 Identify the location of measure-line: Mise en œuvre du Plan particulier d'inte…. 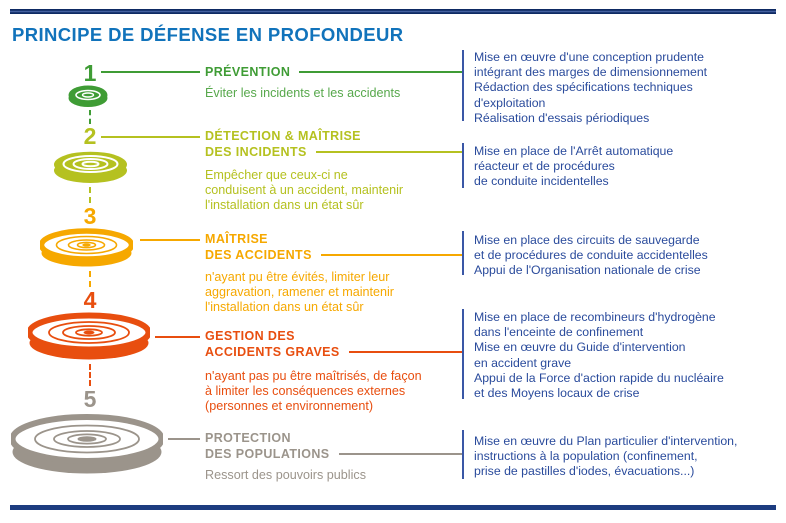
(606, 441).